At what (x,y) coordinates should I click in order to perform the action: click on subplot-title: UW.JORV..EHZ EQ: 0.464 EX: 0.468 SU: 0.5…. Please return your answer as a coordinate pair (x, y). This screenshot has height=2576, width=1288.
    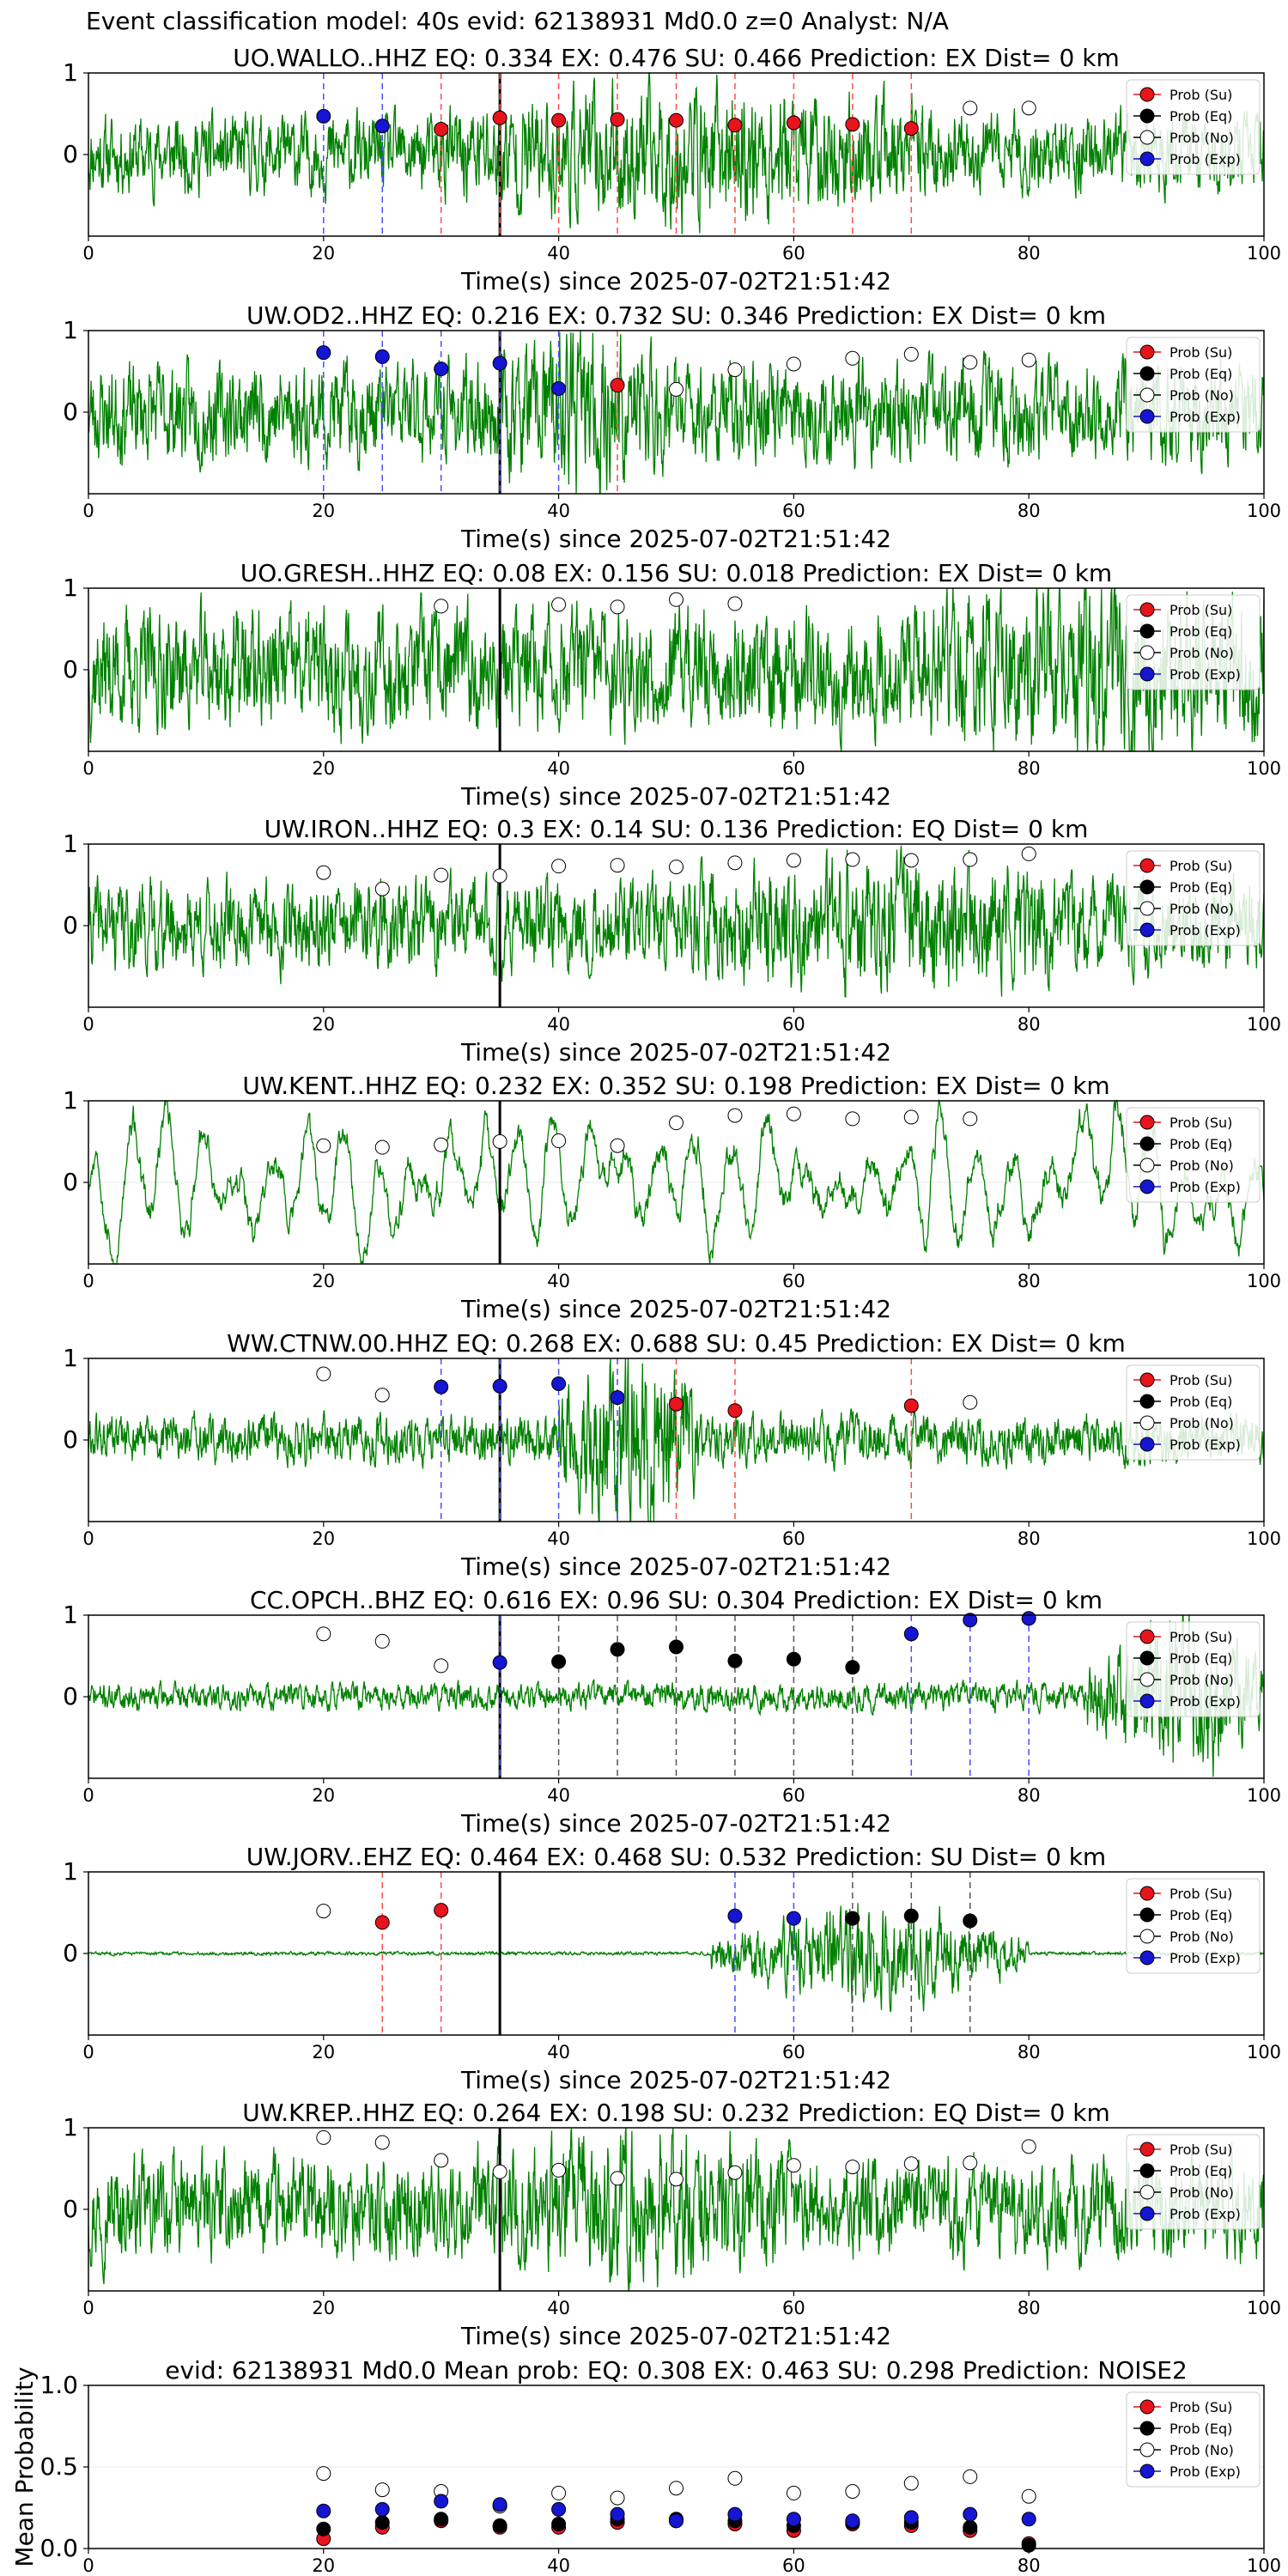
    Looking at the image, I should click on (676, 1857).